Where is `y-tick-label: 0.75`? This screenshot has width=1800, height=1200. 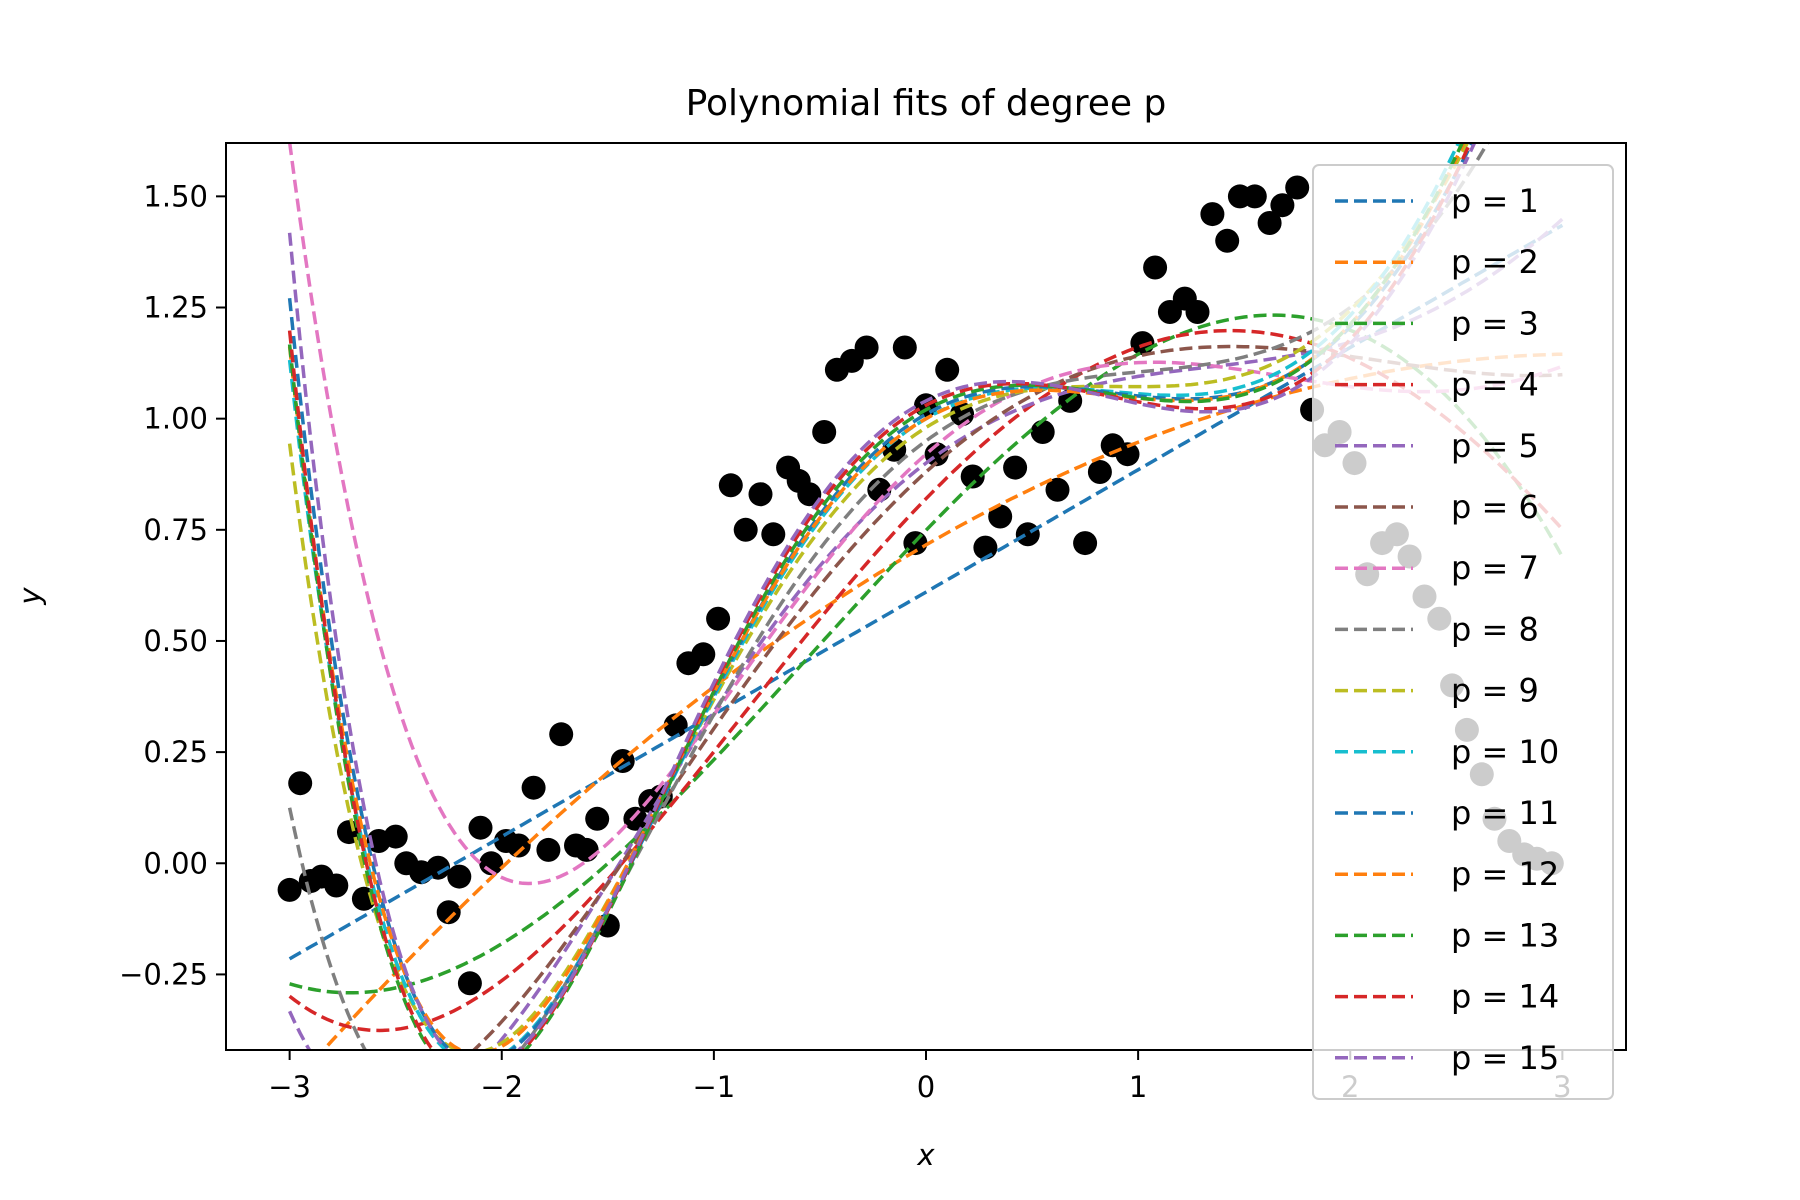
y-tick-label: 0.75 is located at coordinates (175, 530).